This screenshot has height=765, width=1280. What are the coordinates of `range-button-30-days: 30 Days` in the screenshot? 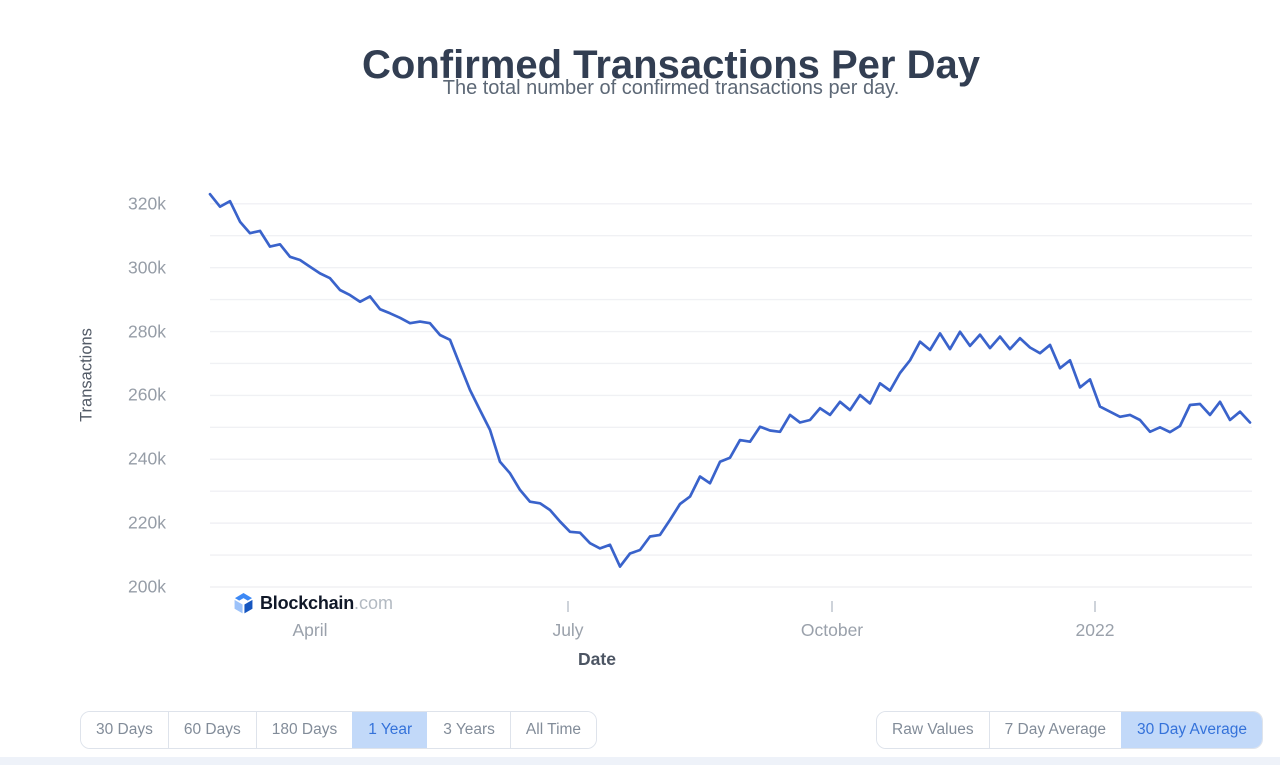 It's located at (124, 730).